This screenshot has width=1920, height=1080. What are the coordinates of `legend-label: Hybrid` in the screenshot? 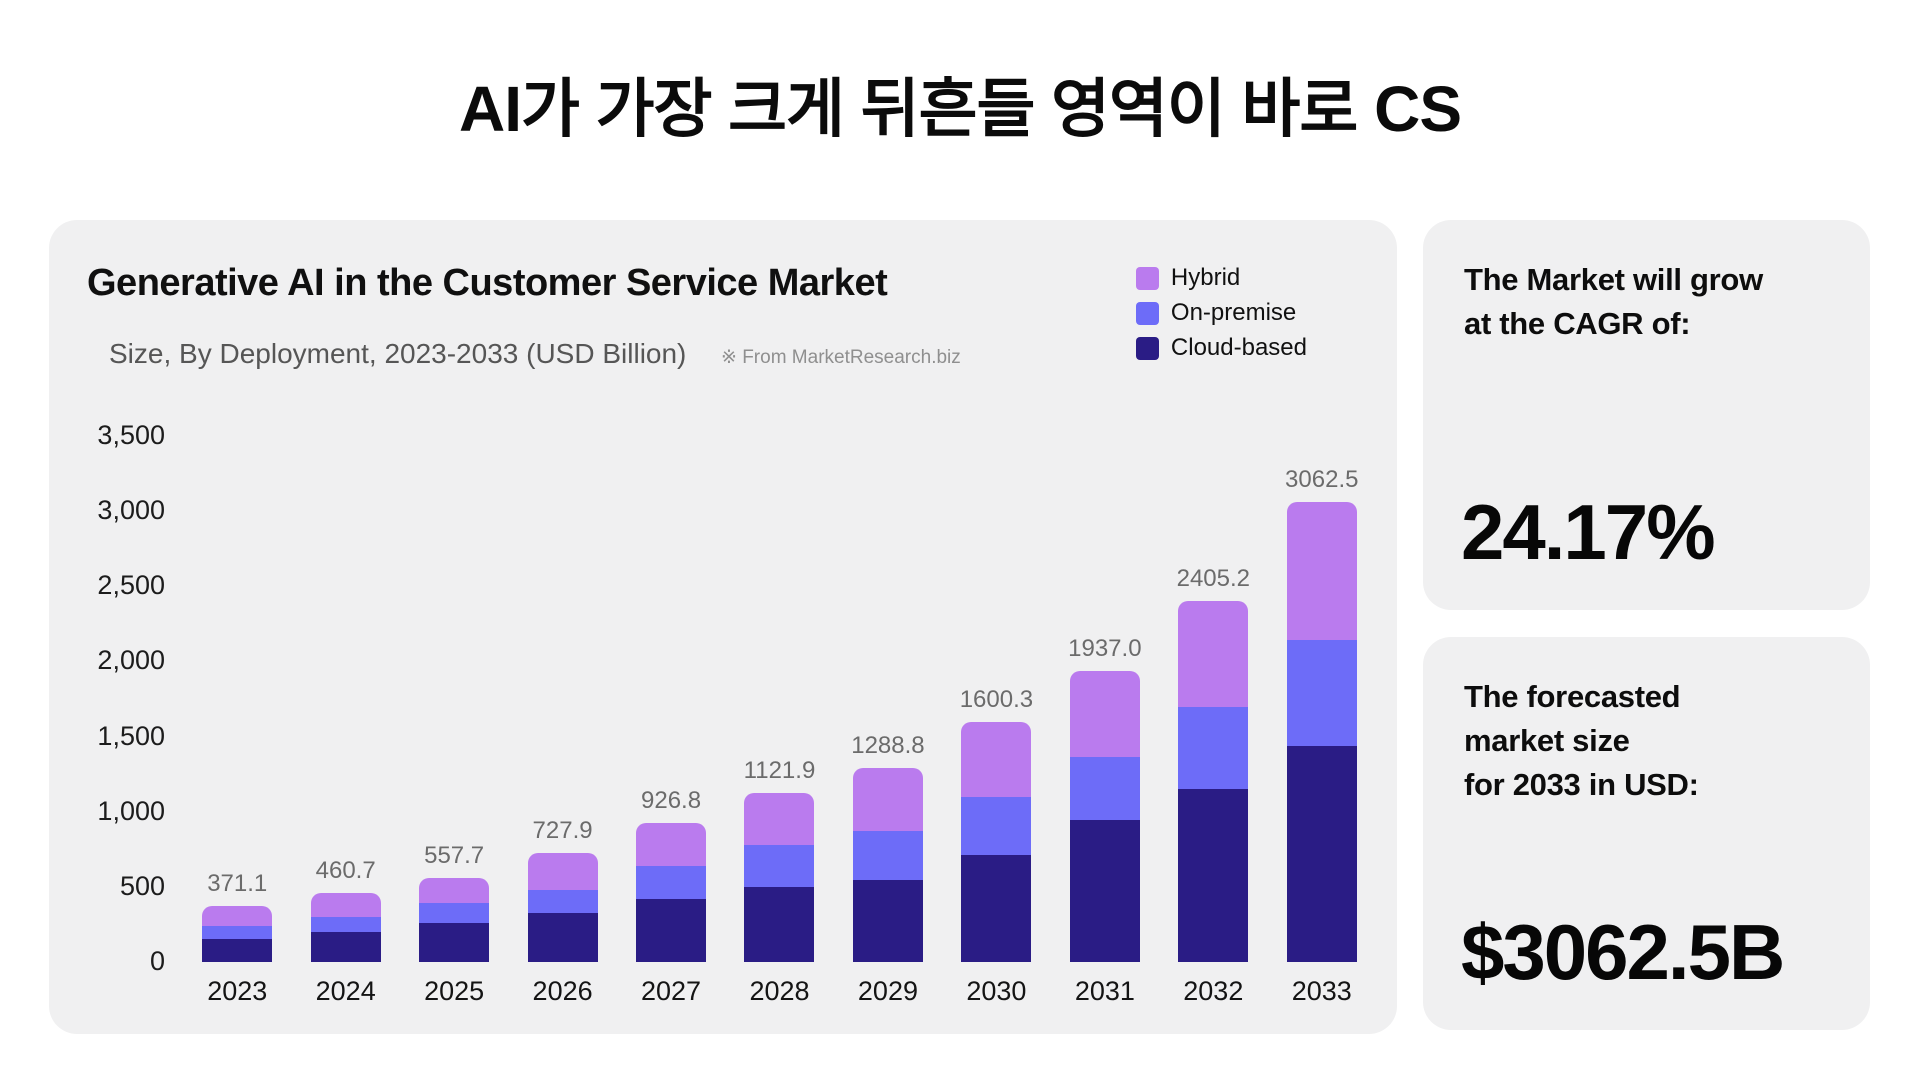 It's located at (1205, 277).